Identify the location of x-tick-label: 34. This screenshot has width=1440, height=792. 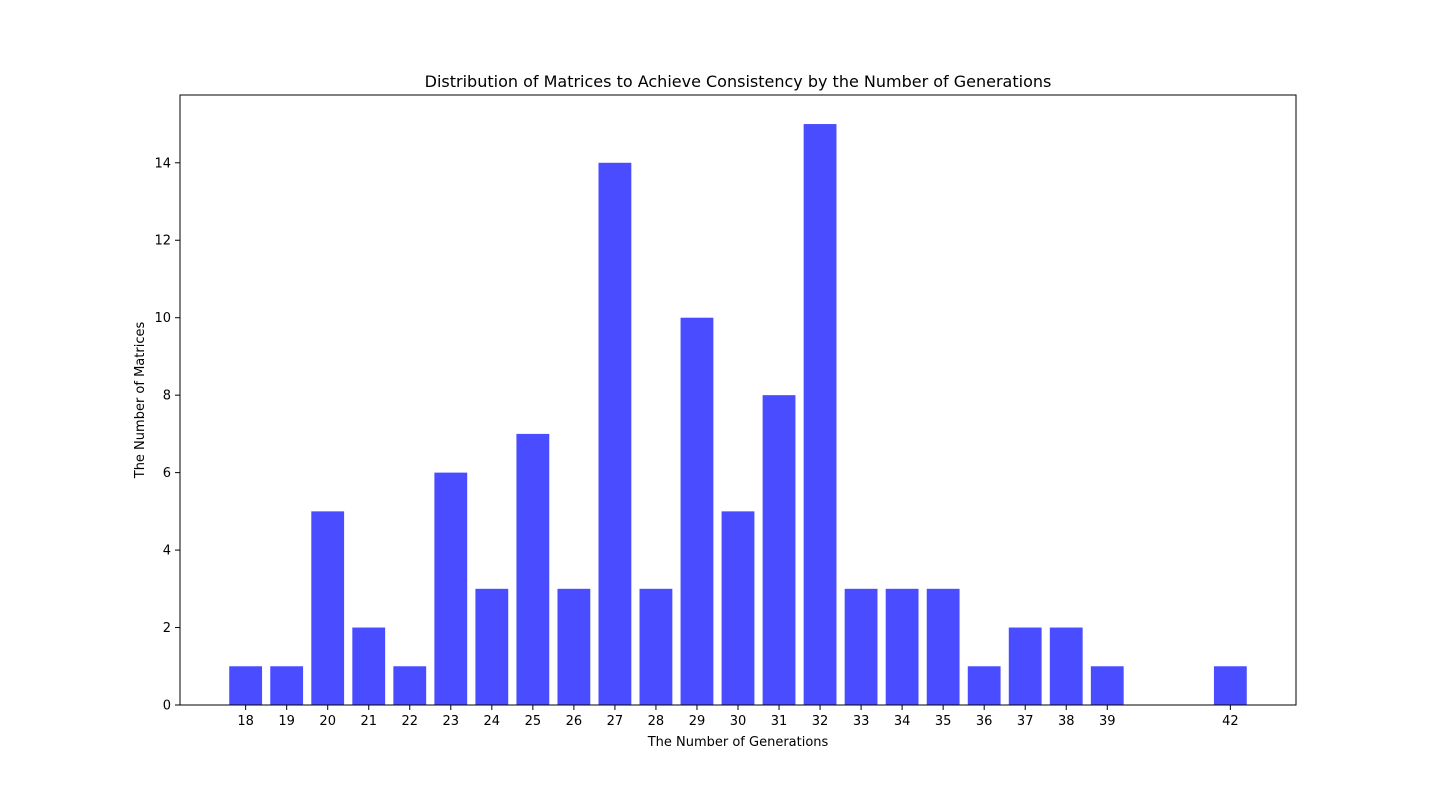
(902, 721).